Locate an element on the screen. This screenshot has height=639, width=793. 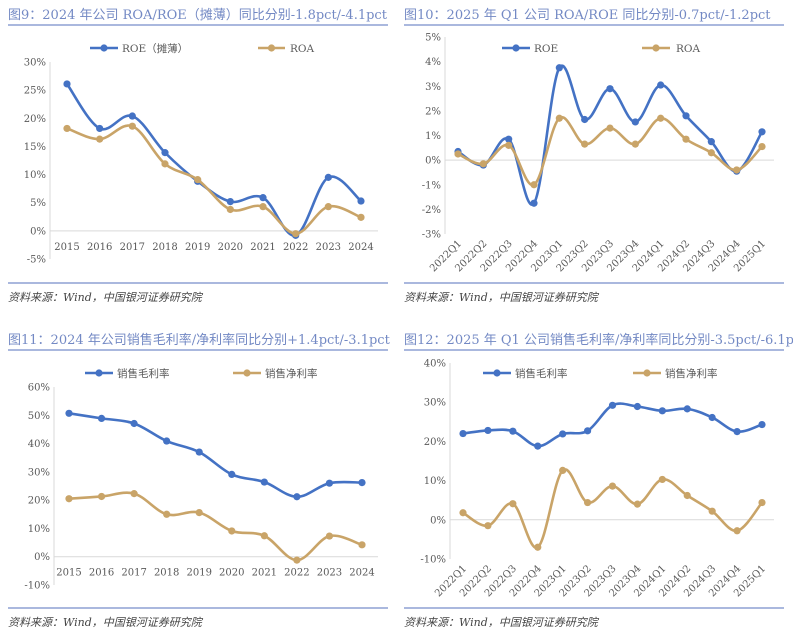
y-tick-label: 5% is located at coordinates (433, 38).